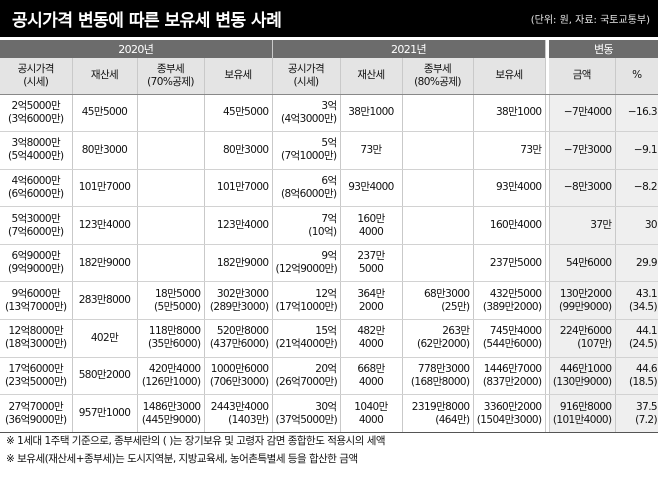 The width and height of the screenshot is (658, 477). I want to click on cell-line: 30억, so click(326, 406).